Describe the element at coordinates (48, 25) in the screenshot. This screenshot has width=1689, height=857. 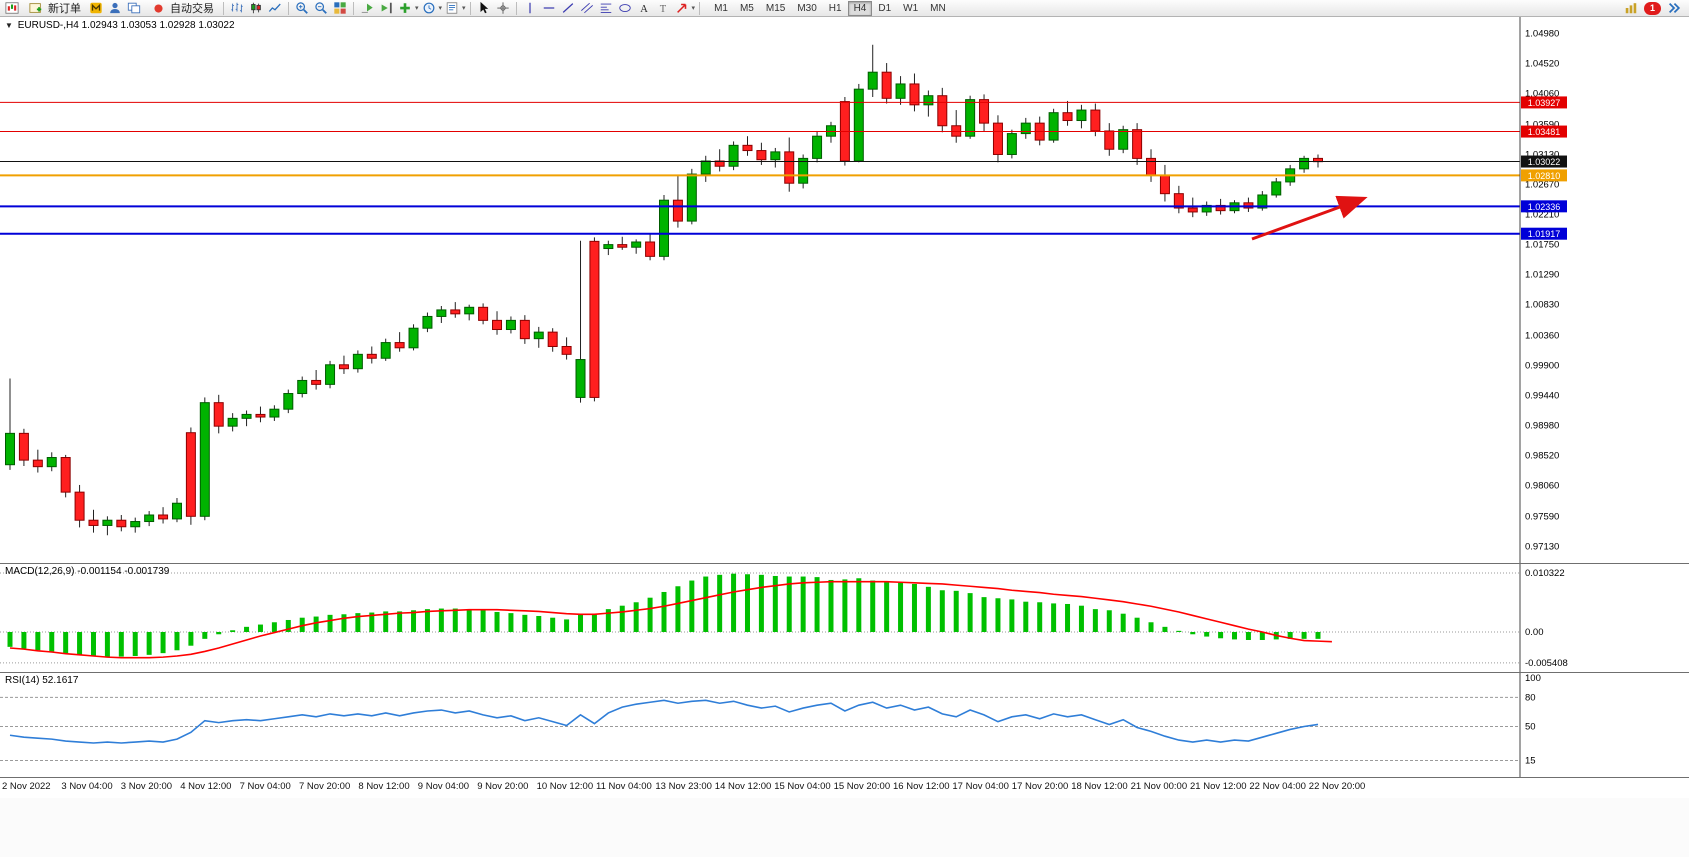
I see `chart-symbol: EURUSD-,H4` at that location.